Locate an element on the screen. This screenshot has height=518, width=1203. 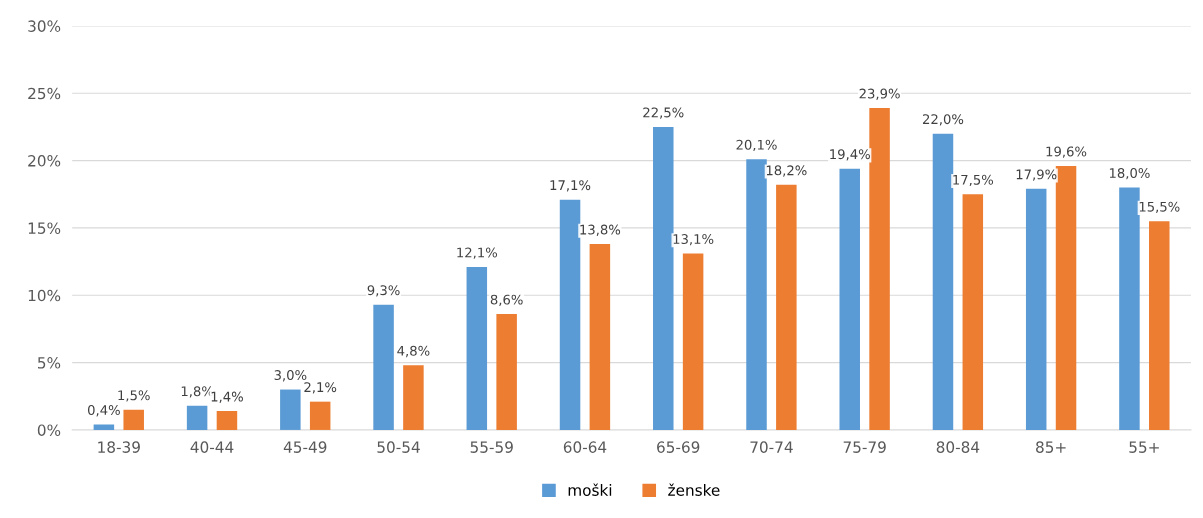
data-label: 19,6% is located at coordinates (1066, 152).